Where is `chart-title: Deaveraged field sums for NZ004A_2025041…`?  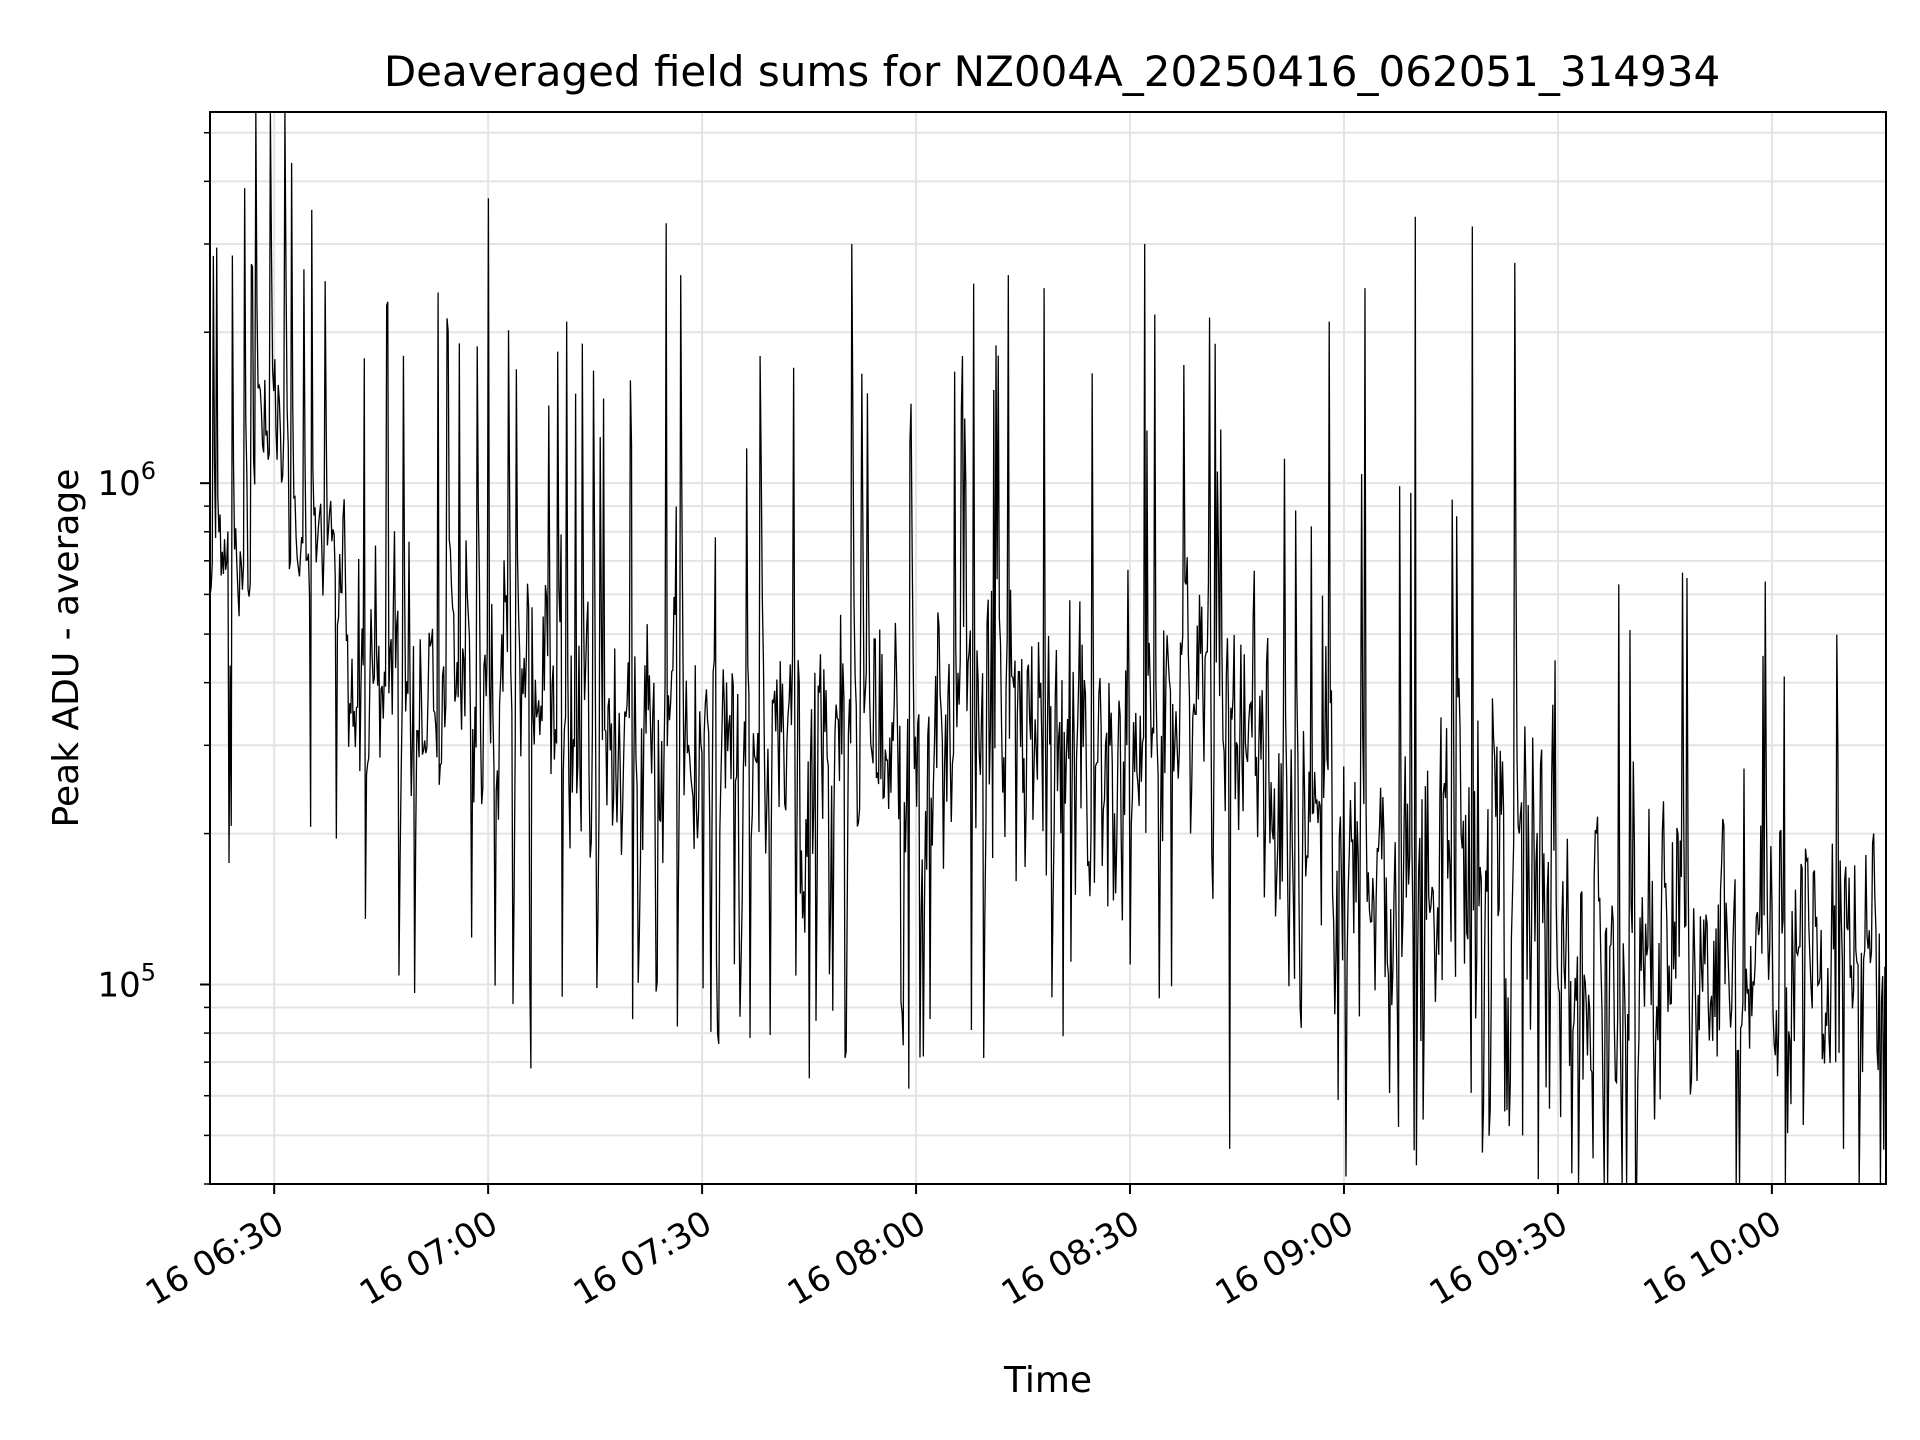 chart-title: Deaveraged field sums for NZ004A_2025041… is located at coordinates (1052, 71).